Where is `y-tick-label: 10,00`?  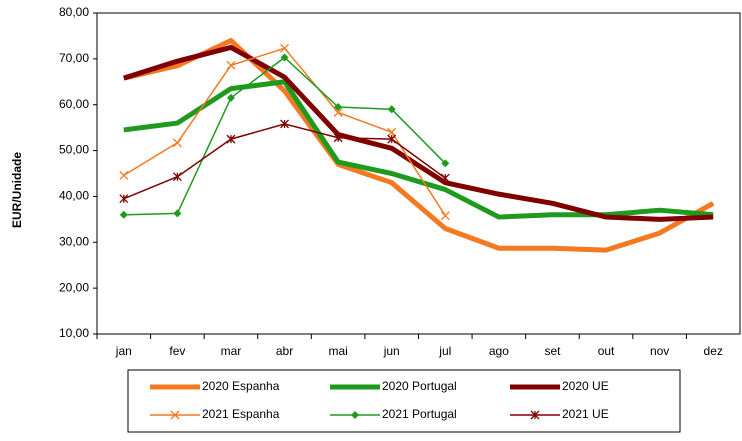
y-tick-label: 10,00 is located at coordinates (74, 333).